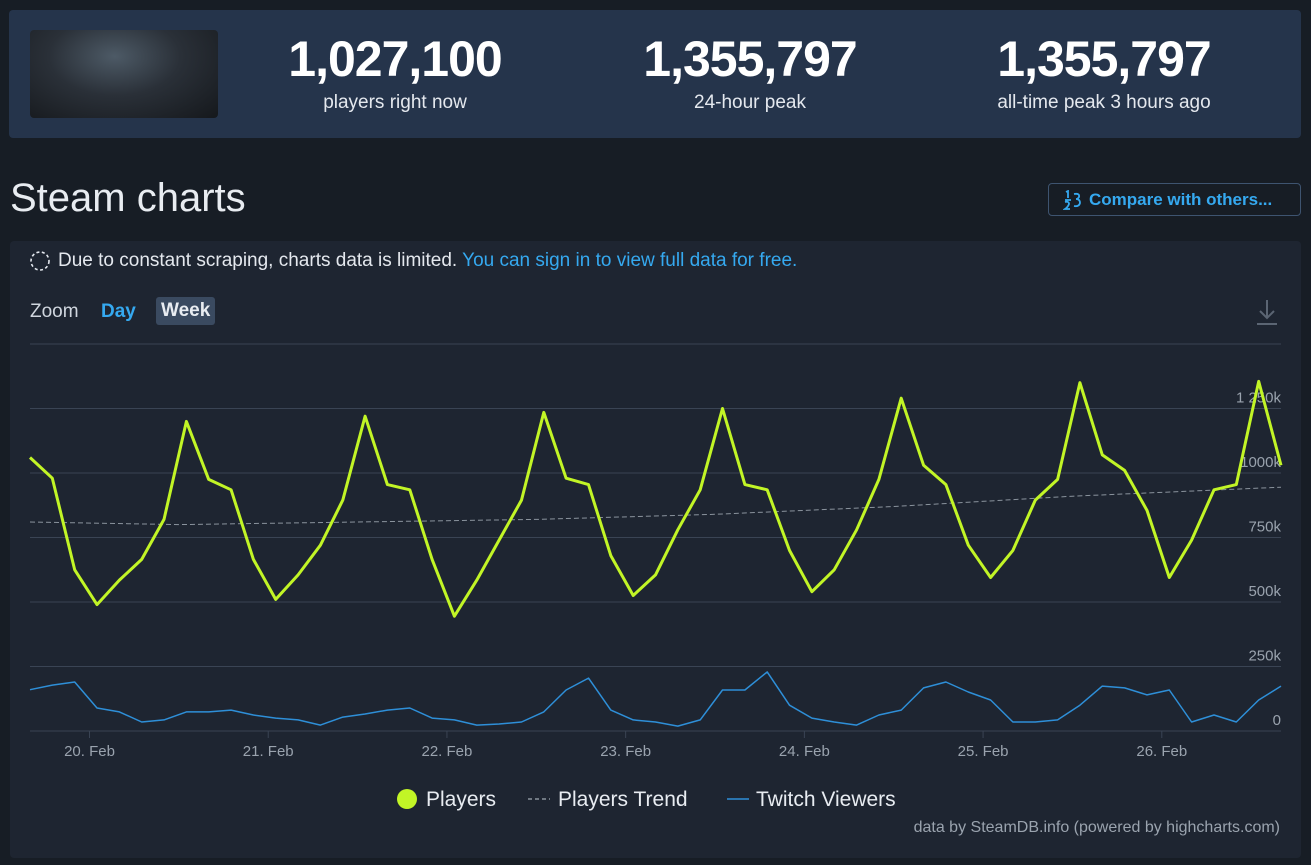  I want to click on y-tick-label: 250k, so click(1264, 656).